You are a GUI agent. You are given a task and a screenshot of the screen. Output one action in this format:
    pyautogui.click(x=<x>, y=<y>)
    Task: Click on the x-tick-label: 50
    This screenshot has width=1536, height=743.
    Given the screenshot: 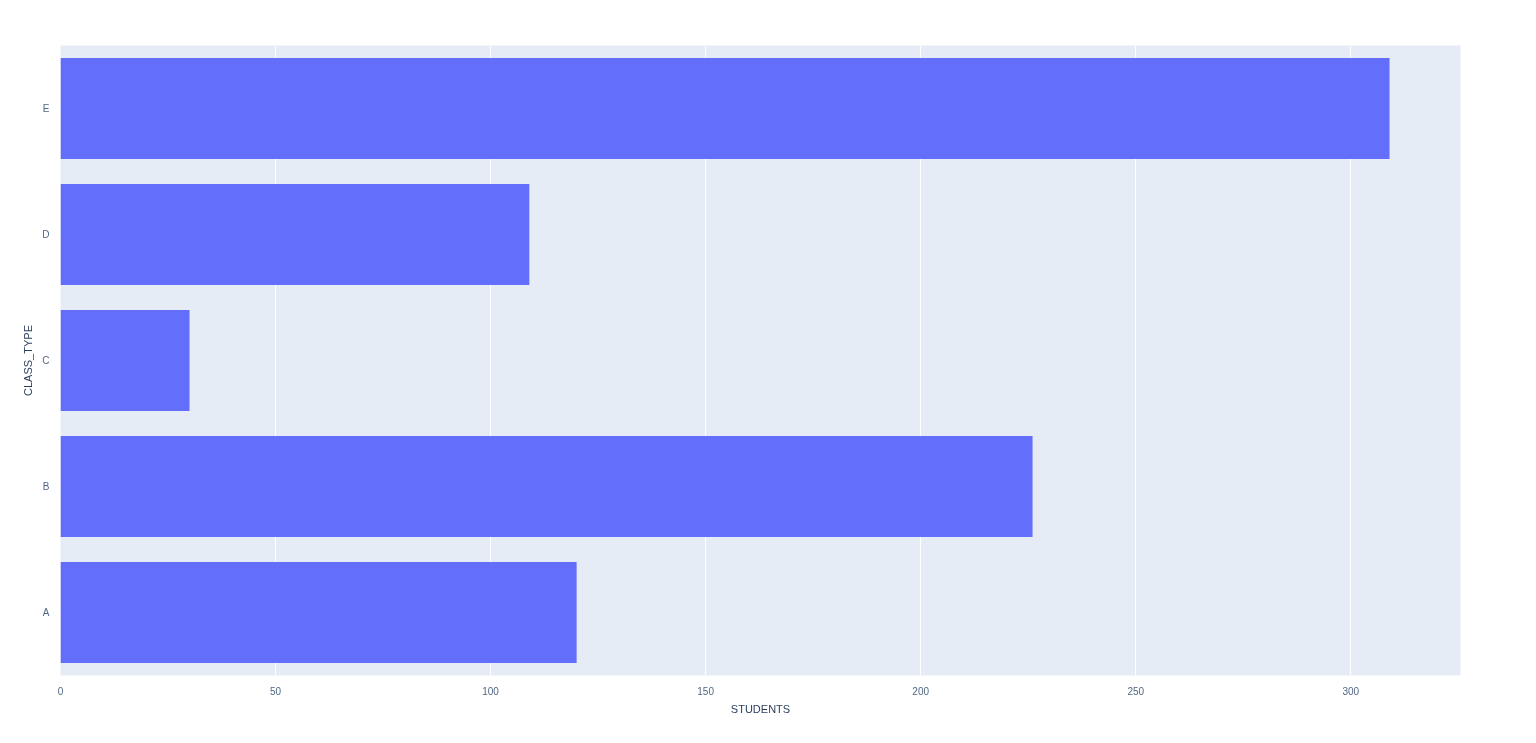 What is the action you would take?
    pyautogui.click(x=275, y=691)
    